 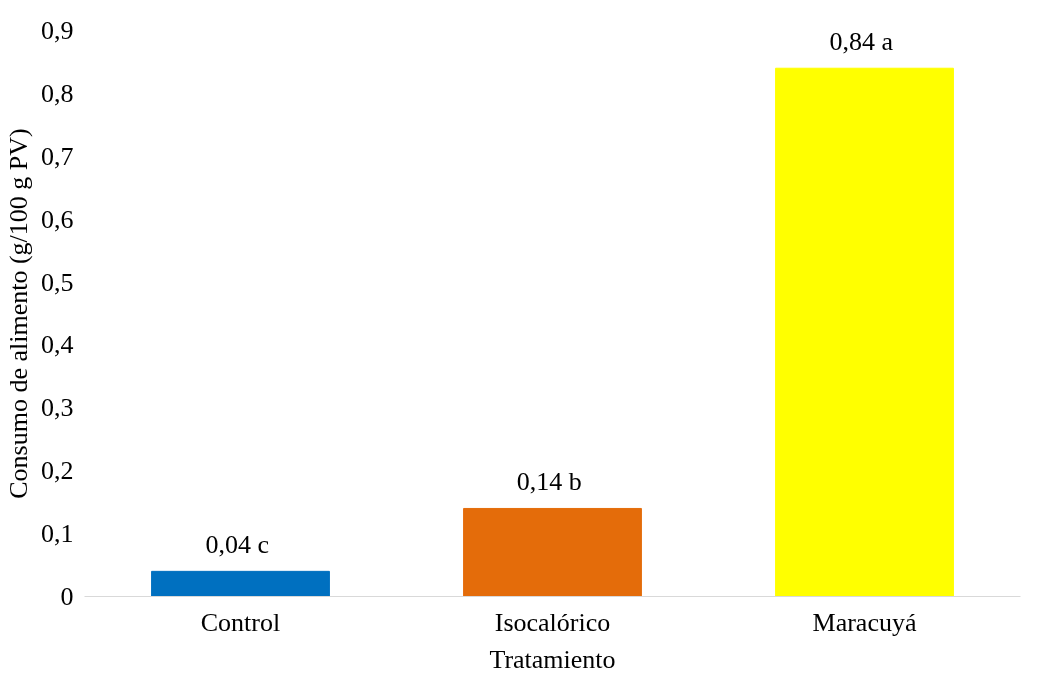 I want to click on y-tick-label: 0, so click(x=67, y=596).